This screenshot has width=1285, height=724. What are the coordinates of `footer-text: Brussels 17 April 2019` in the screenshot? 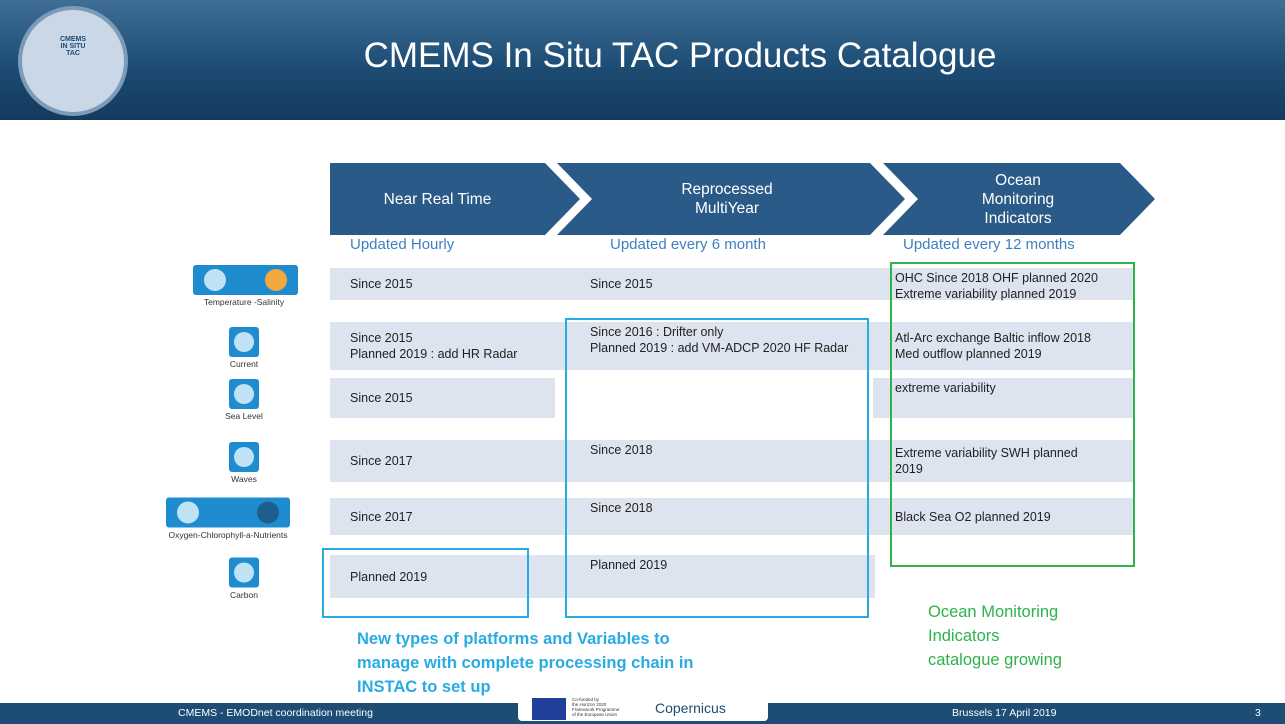 It's located at (1004, 713).